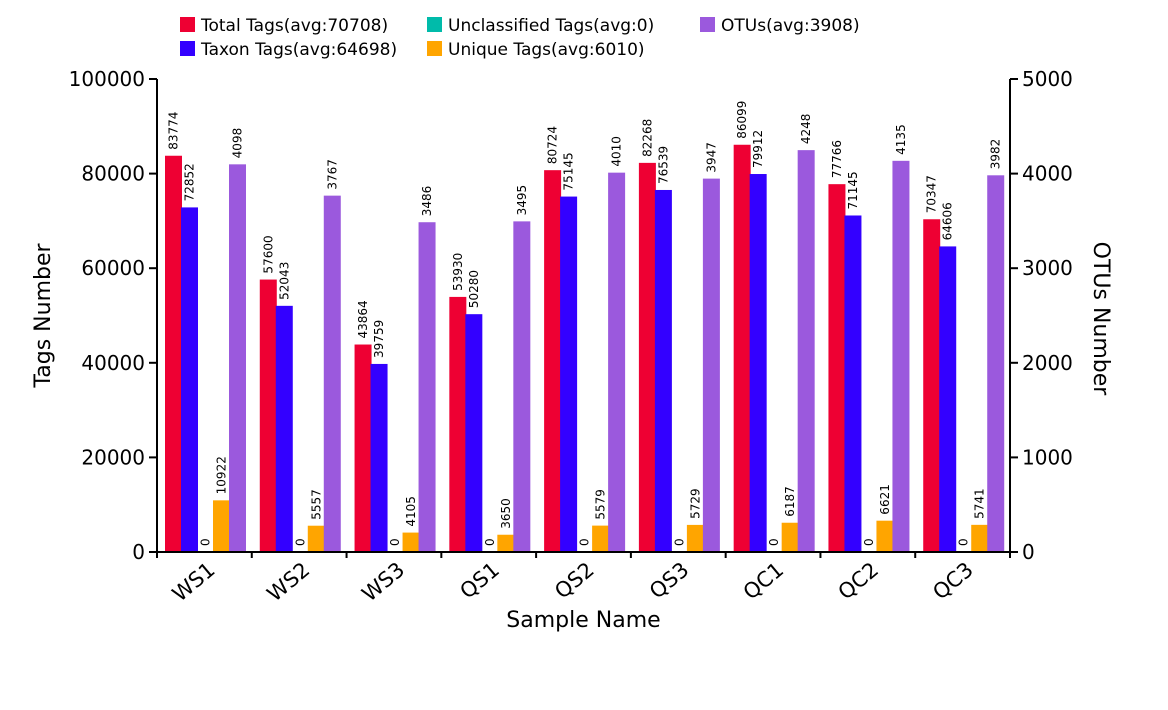 This screenshot has width=1168, height=710. What do you see at coordinates (790, 26) in the screenshot?
I see `legend-label-s4: OTUs(avg:3908)` at bounding box center [790, 26].